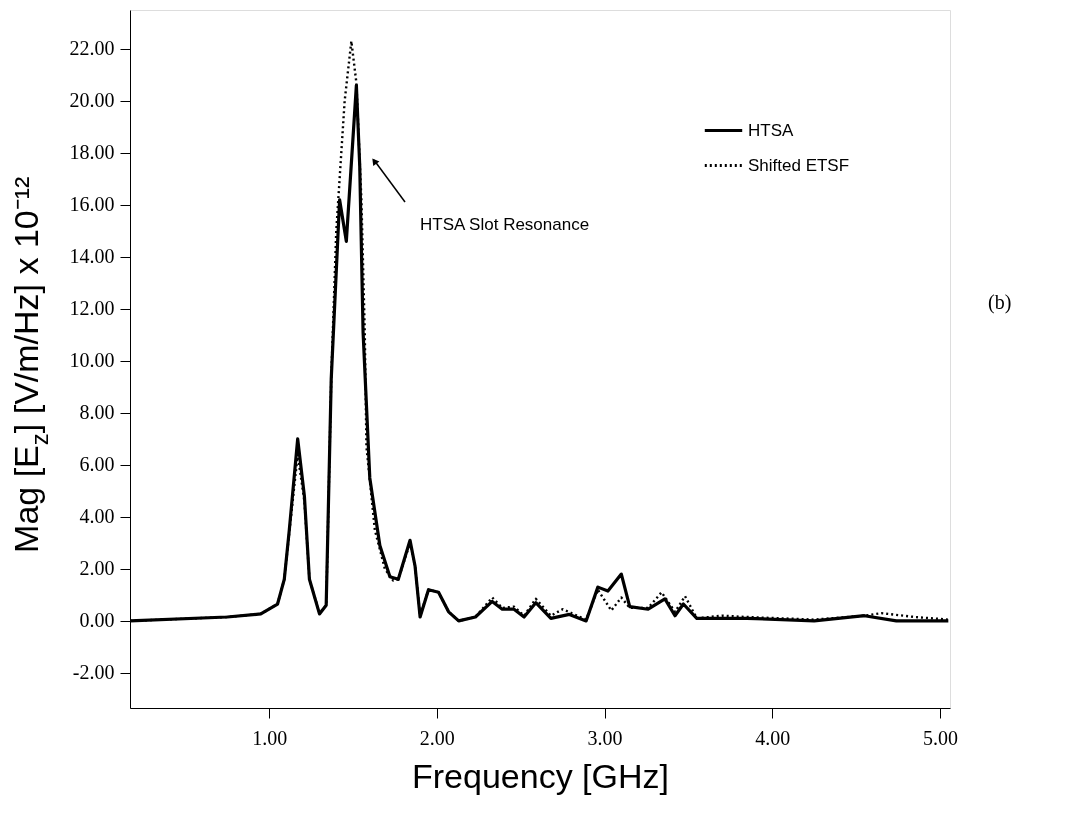 The height and width of the screenshot is (827, 1079). I want to click on y-tick-label: 12.00, so click(92, 308).